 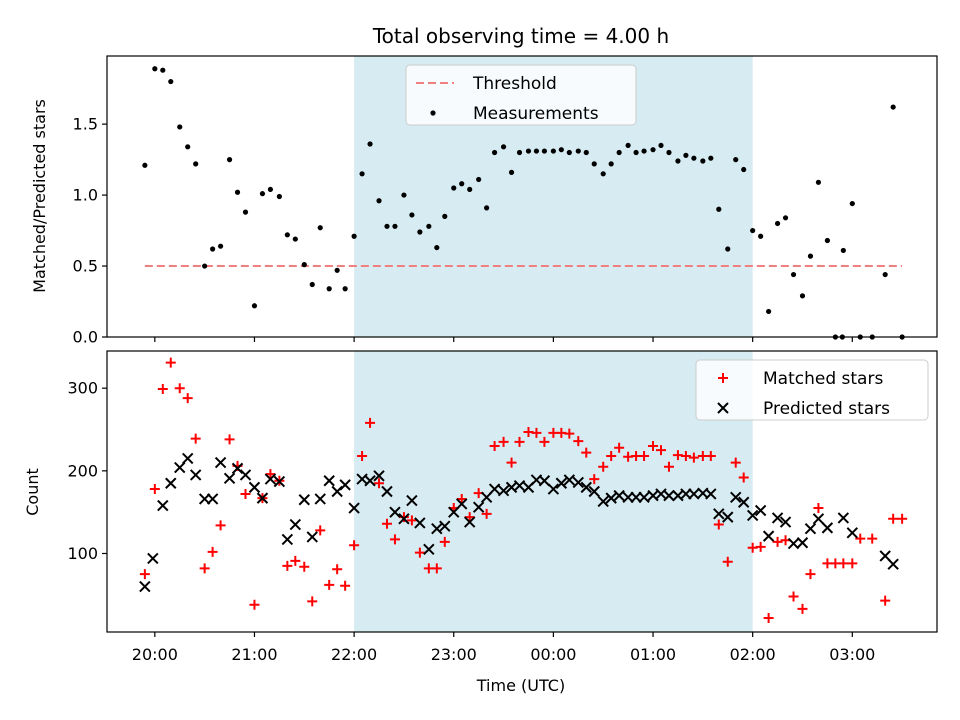 What do you see at coordinates (39, 196) in the screenshot?
I see `top-y-axis-label: Matched/Predicted stars` at bounding box center [39, 196].